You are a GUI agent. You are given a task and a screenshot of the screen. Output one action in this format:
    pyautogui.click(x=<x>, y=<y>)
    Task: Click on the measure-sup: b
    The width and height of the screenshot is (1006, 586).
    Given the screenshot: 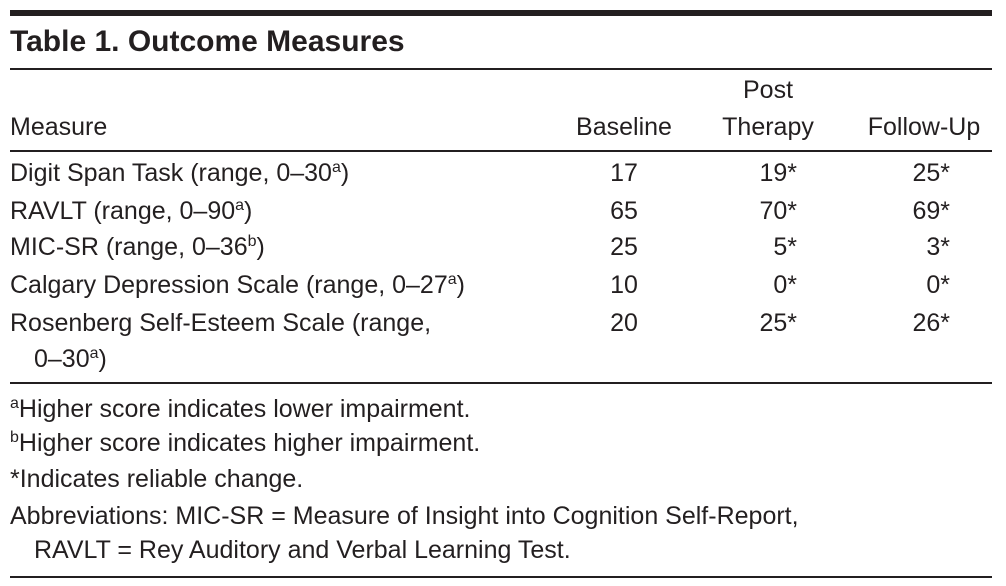 What is the action you would take?
    pyautogui.click(x=252, y=241)
    